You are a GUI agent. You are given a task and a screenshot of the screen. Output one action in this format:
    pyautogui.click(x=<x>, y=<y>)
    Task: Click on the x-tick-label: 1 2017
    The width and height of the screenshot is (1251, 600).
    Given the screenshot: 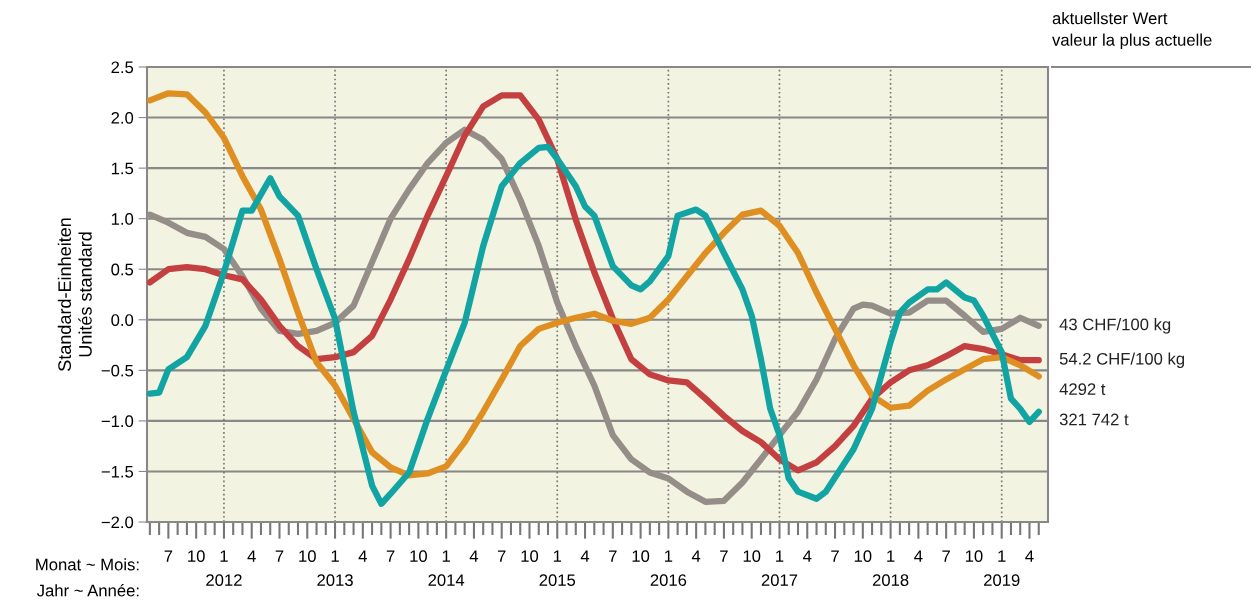 What is the action you would take?
    pyautogui.click(x=779, y=568)
    